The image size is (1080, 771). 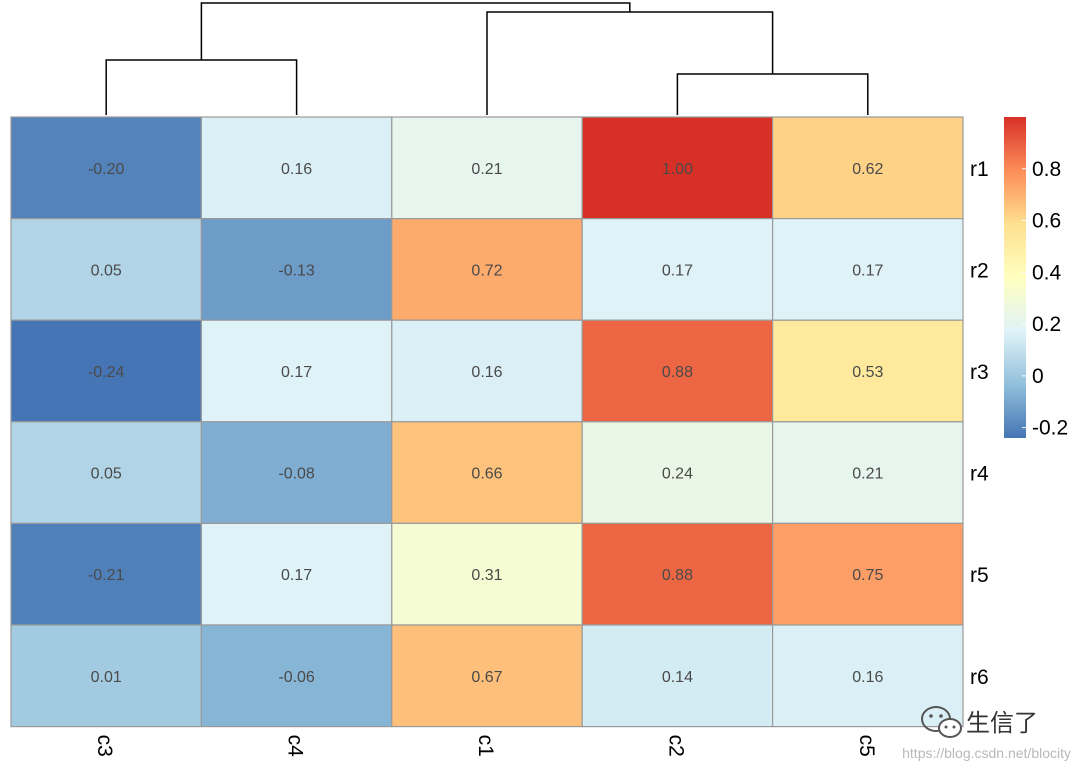 I want to click on cell-value-label: 0.67, so click(x=486, y=677).